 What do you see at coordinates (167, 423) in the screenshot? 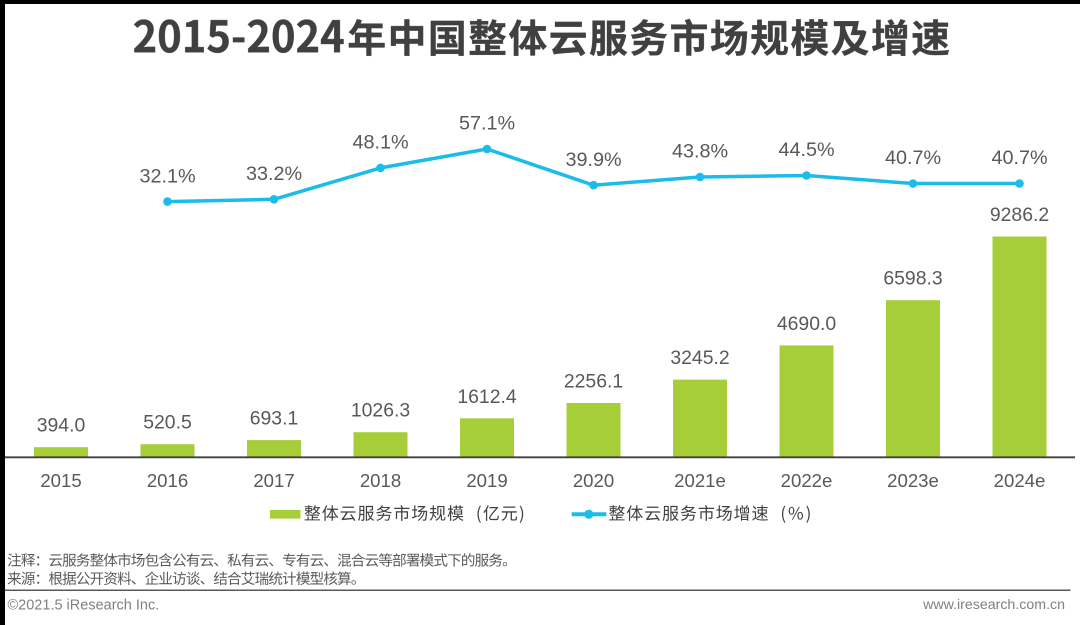
I see `svg-text: 520.5` at bounding box center [167, 423].